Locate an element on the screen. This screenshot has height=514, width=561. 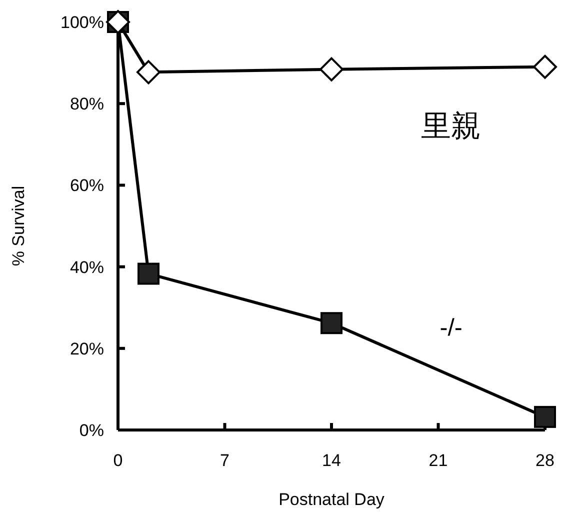
x-tick-label: 0 is located at coordinates (118, 460).